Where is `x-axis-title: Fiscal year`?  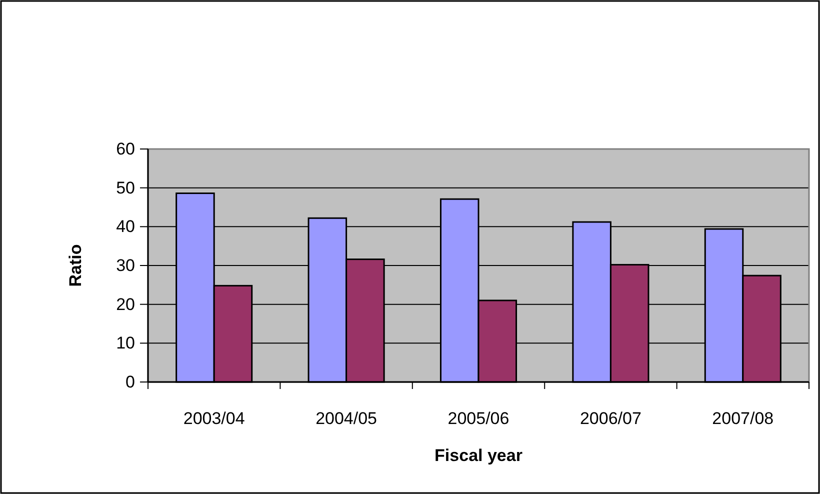 x-axis-title: Fiscal year is located at coordinates (478, 455).